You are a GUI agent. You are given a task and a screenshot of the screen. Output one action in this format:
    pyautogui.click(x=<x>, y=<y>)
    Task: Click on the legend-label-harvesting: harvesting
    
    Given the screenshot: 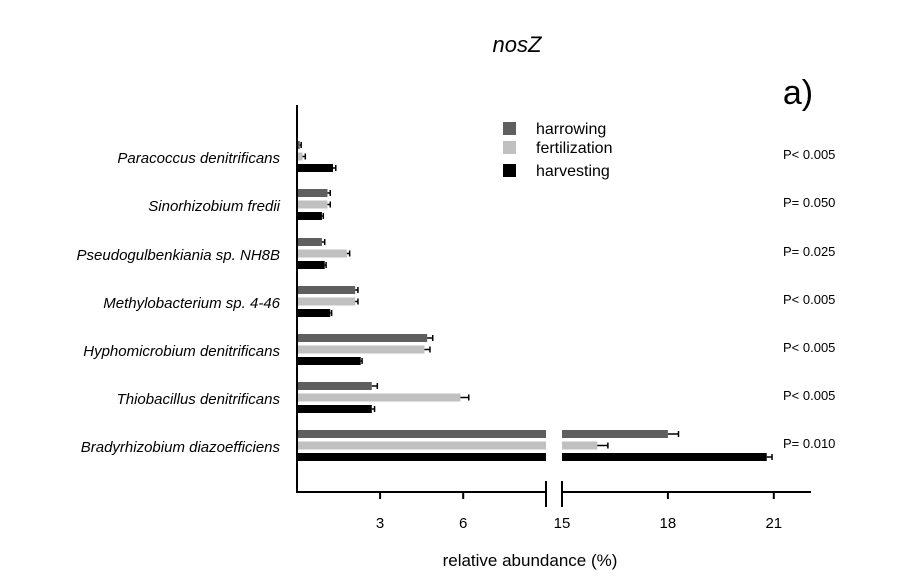 What is the action you would take?
    pyautogui.click(x=573, y=171)
    